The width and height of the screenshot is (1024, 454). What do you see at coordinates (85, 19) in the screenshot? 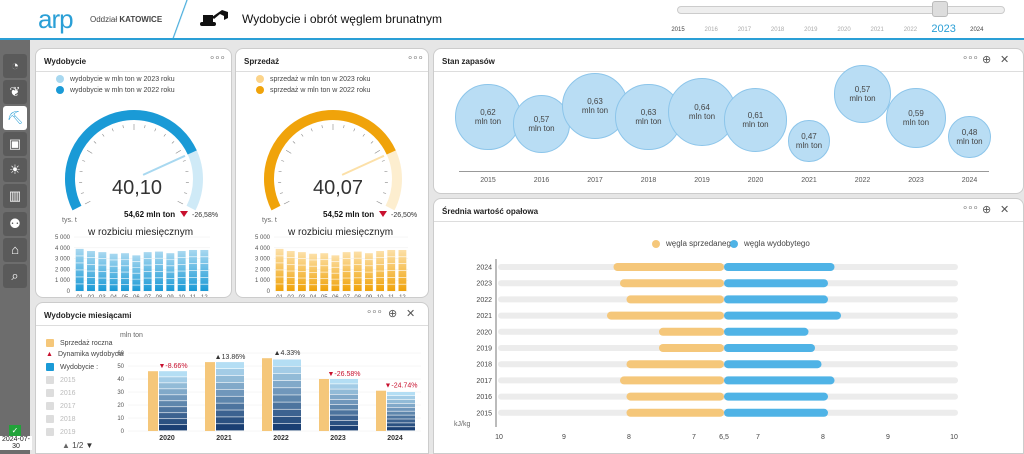
I see `logo: arp Oddział KATOWICE` at bounding box center [85, 19].